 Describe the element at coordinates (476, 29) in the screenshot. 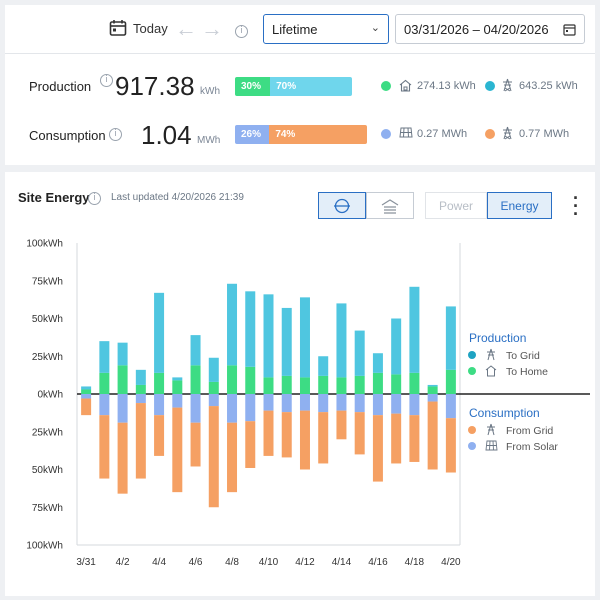

I see `date-range-value: 03/31/2026 – 04/20/2026` at that location.